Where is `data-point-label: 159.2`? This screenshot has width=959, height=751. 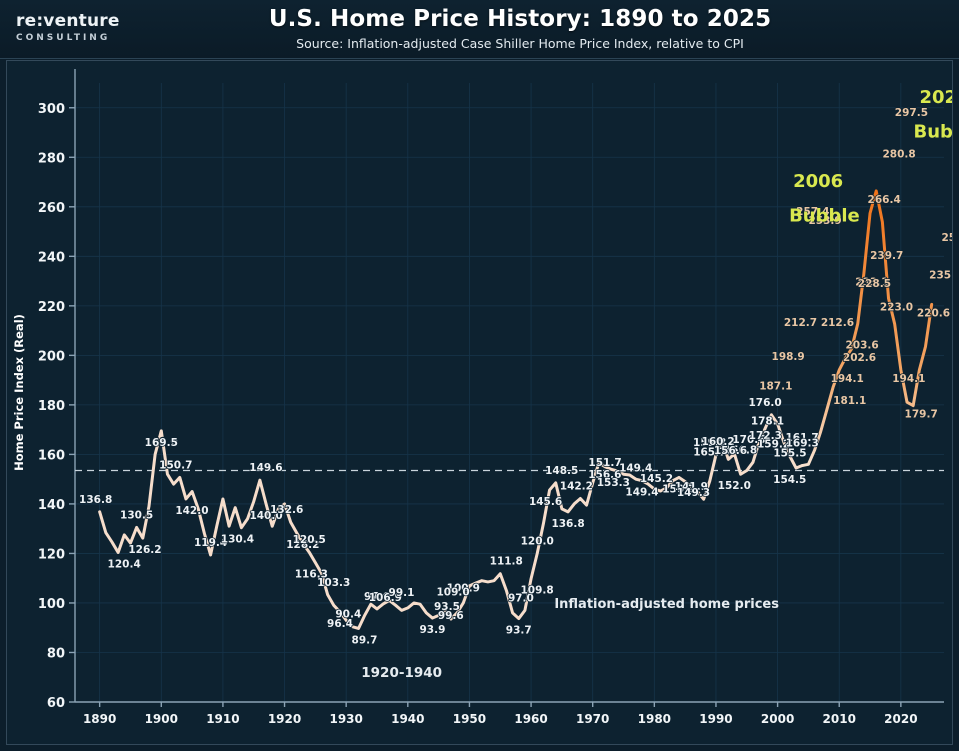
data-point-label: 159.2 is located at coordinates (773, 444).